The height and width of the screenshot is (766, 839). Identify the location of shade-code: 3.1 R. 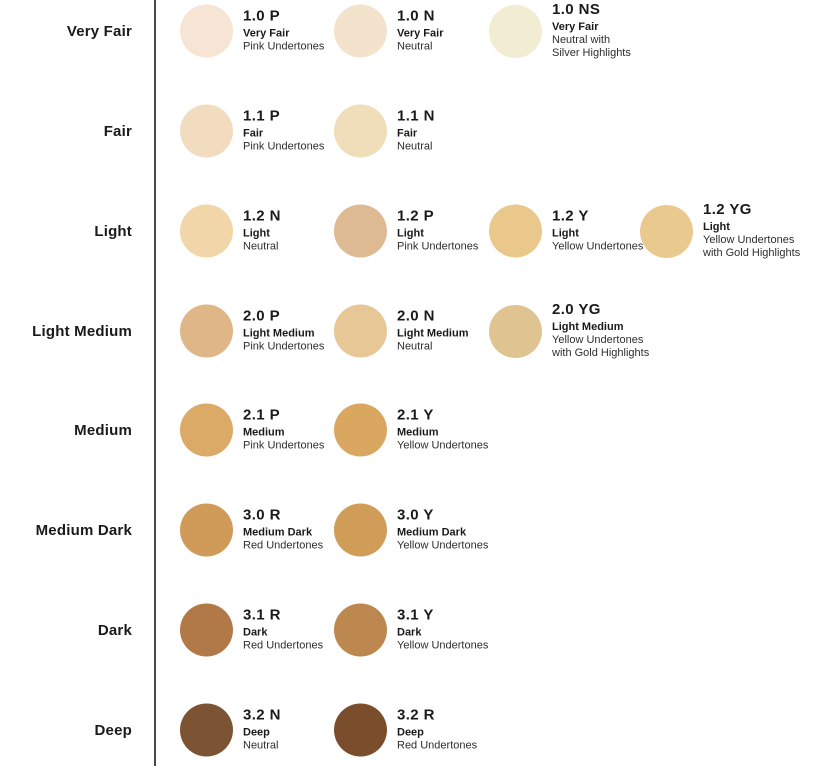
(262, 615).